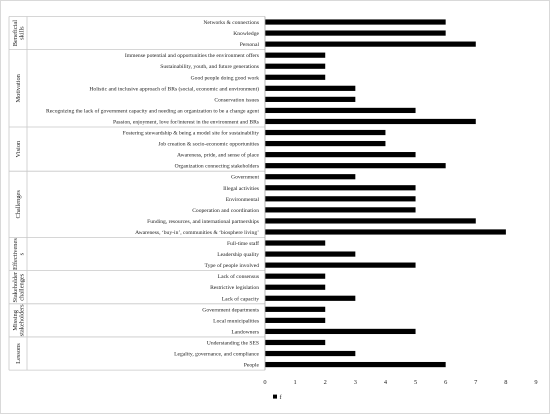 This screenshot has width=550, height=414. Describe the element at coordinates (216, 355) in the screenshot. I see `category-label: Legality, governance, and compliance` at that location.